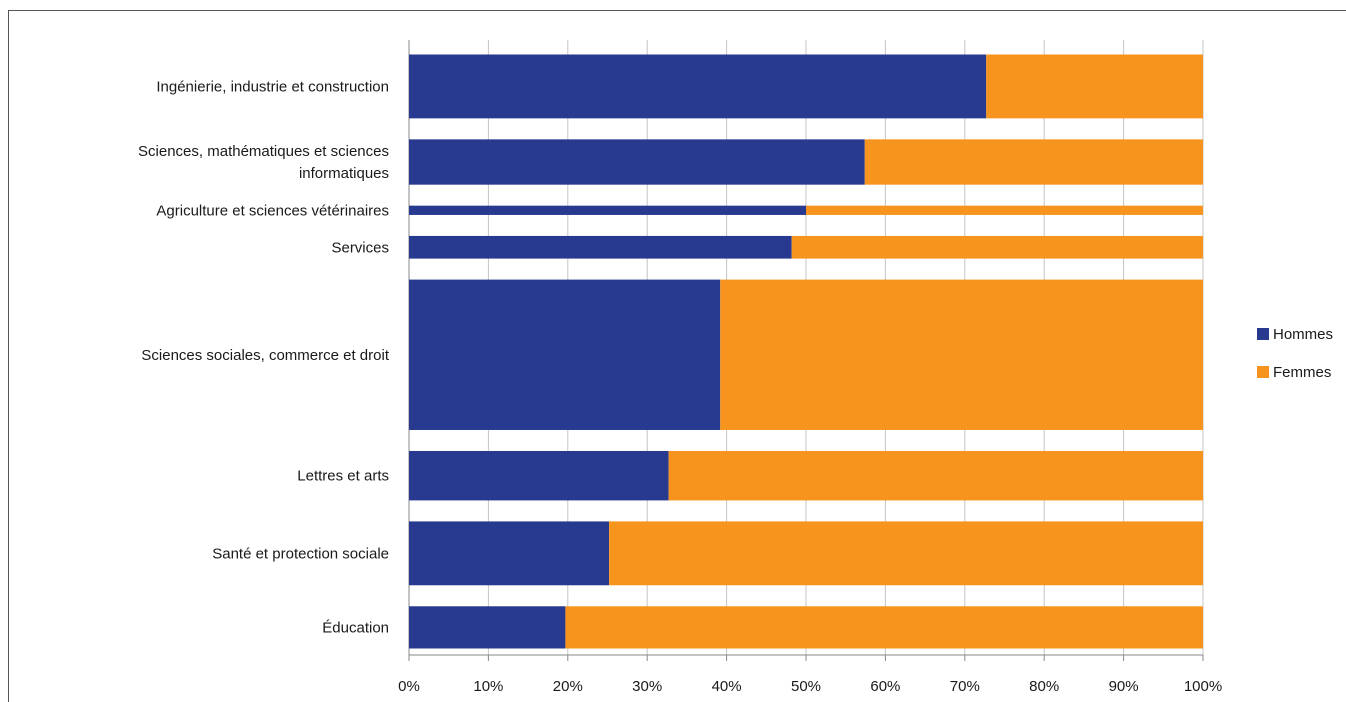 The height and width of the screenshot is (702, 1346). Describe the element at coordinates (272, 210) in the screenshot. I see `category-label: Agriculture et sciences vétérinaires` at that location.